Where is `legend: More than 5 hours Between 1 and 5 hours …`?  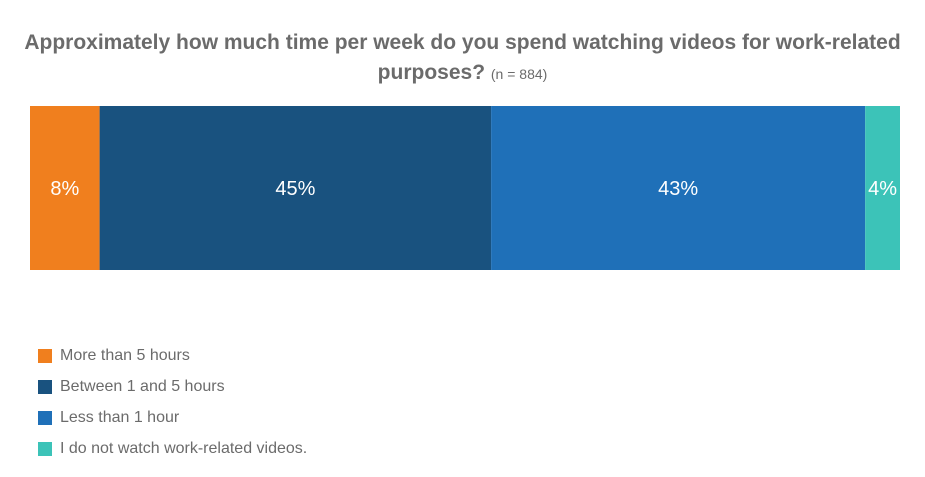 legend: More than 5 hours Between 1 and 5 hours … is located at coordinates (172, 402).